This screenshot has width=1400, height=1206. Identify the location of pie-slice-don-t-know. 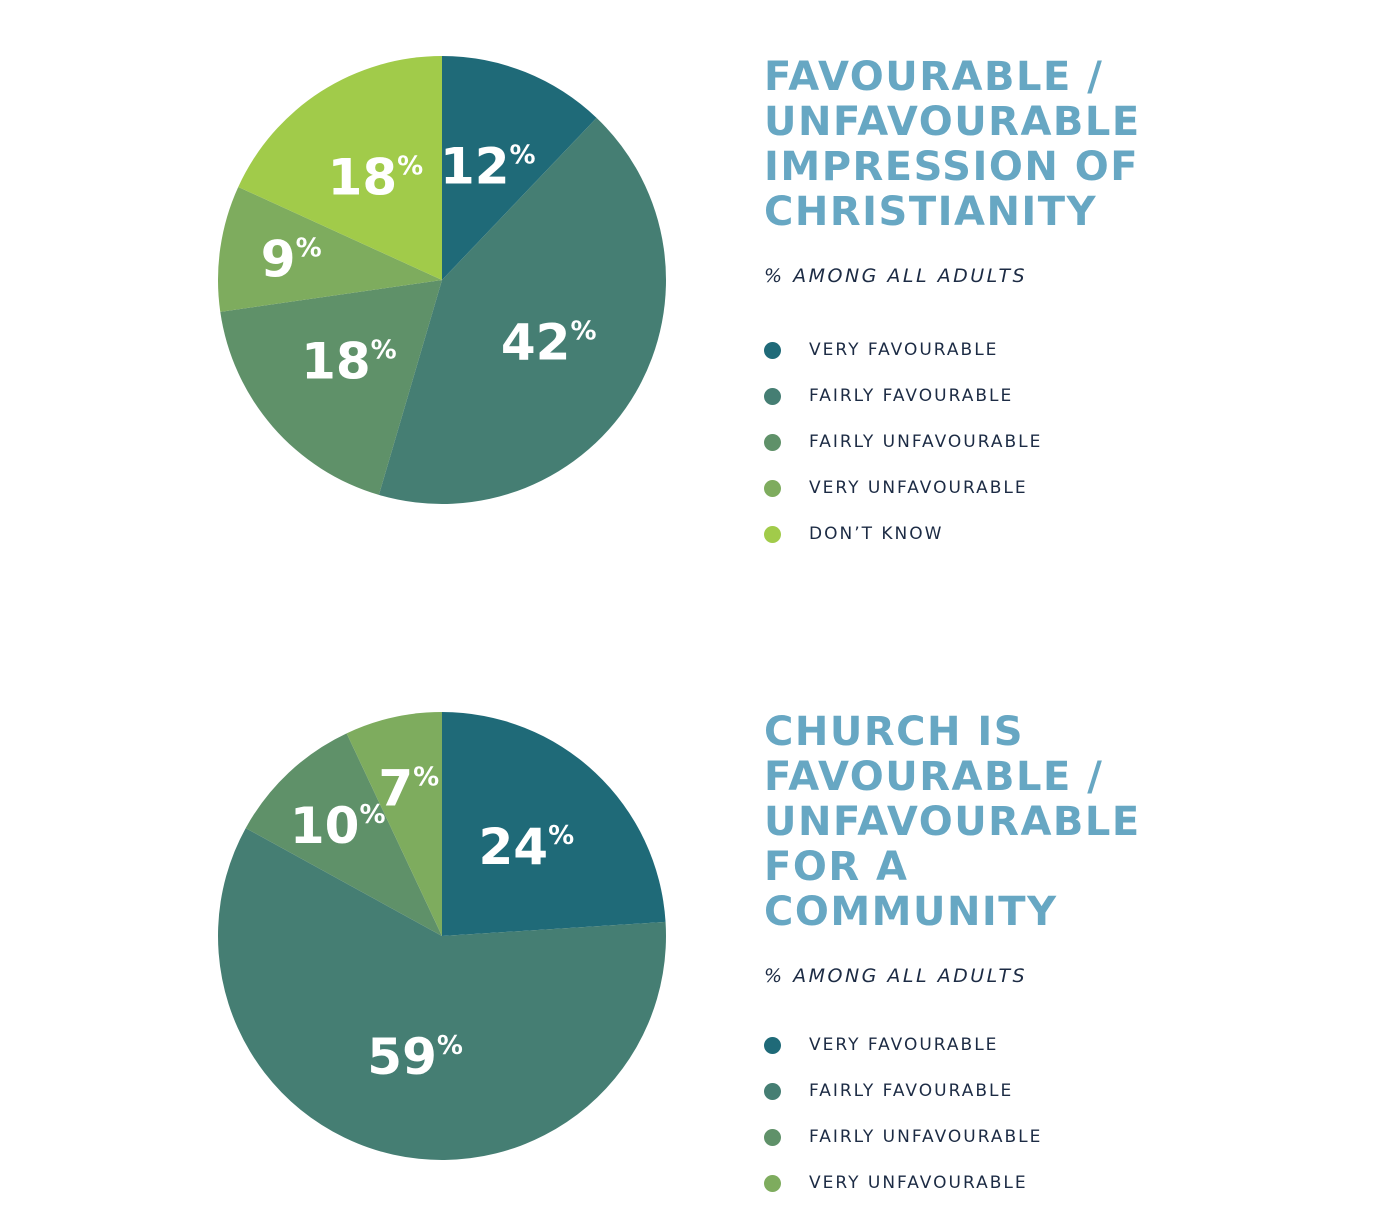
(340, 168).